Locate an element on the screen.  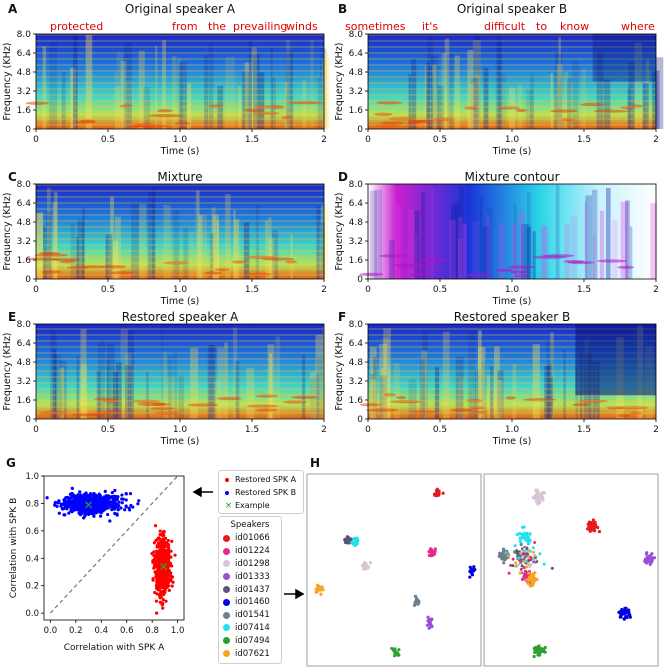
scatter-x-tick: 1.0 is located at coordinates (178, 631).